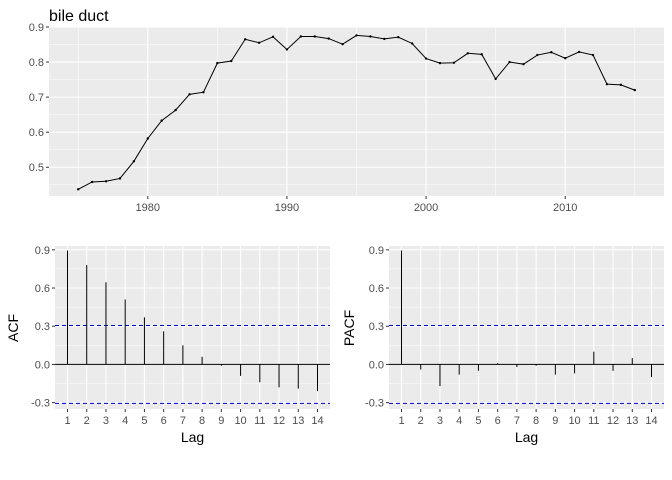 The image size is (672, 480). I want to click on pacf-panel, so click(526, 327).